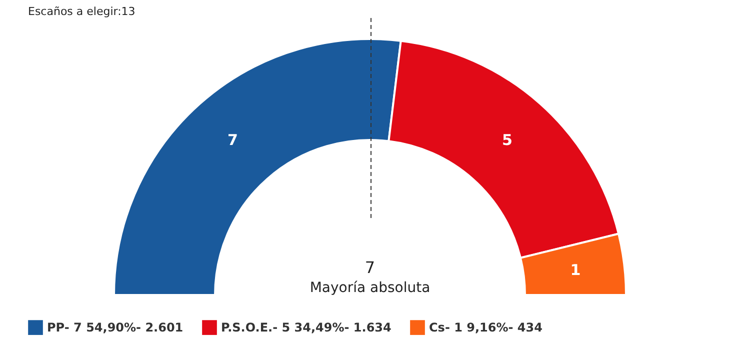  What do you see at coordinates (575, 270) in the screenshot?
I see `data-label: 1` at bounding box center [575, 270].